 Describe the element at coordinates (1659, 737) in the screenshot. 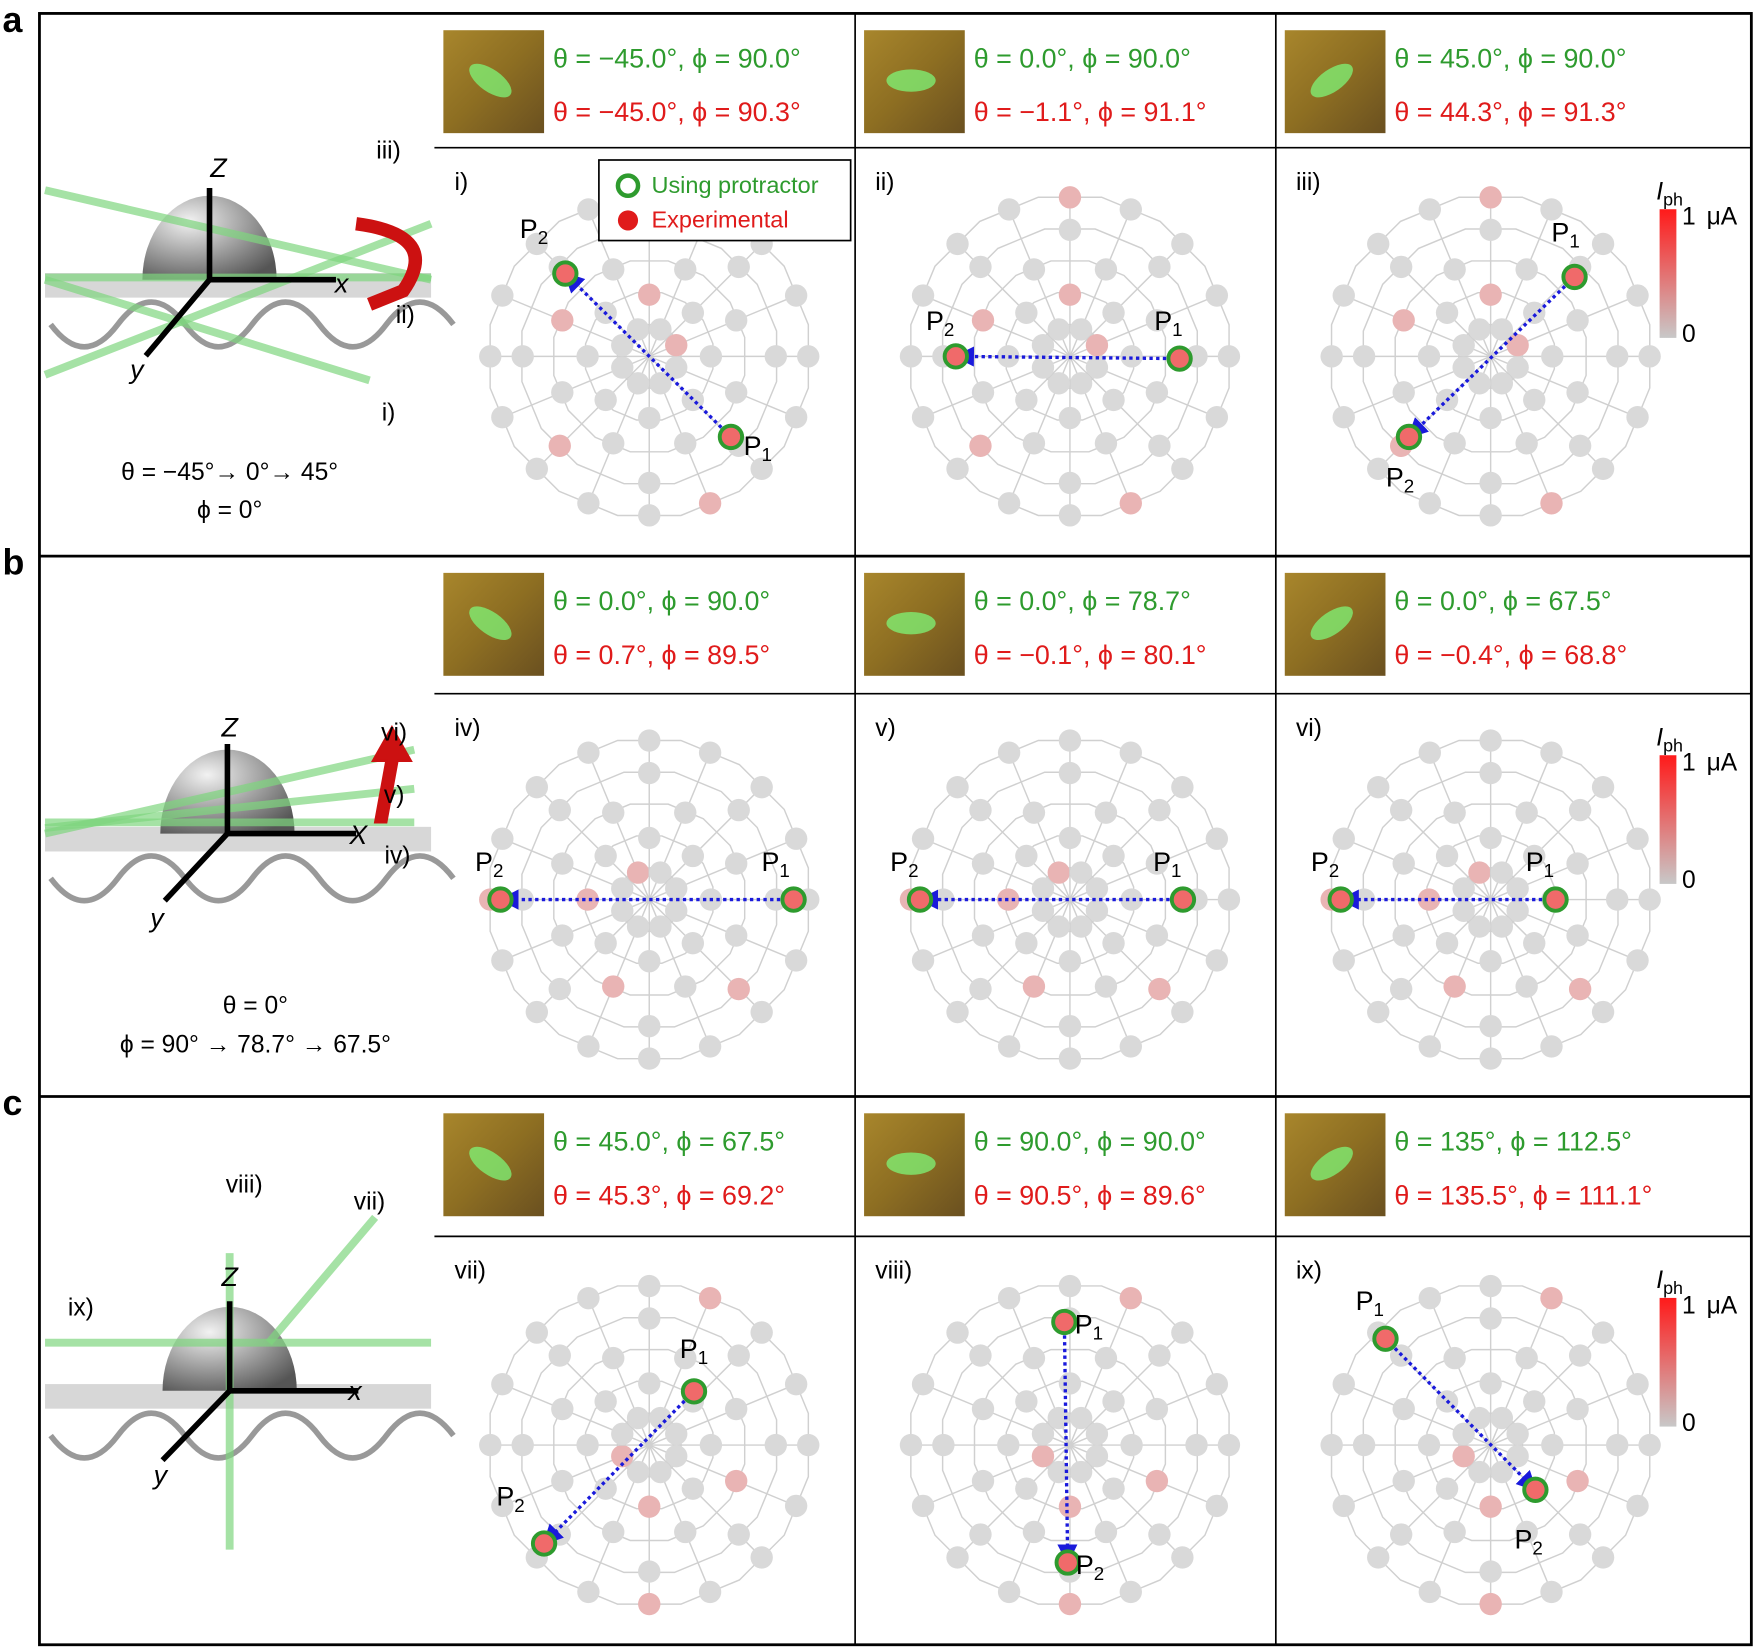

I see `symbol: I` at that location.